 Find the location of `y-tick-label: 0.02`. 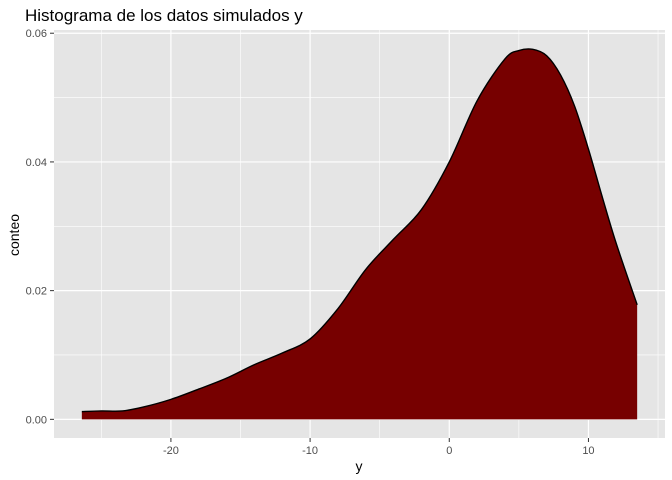

y-tick-label: 0.02 is located at coordinates (36, 292).